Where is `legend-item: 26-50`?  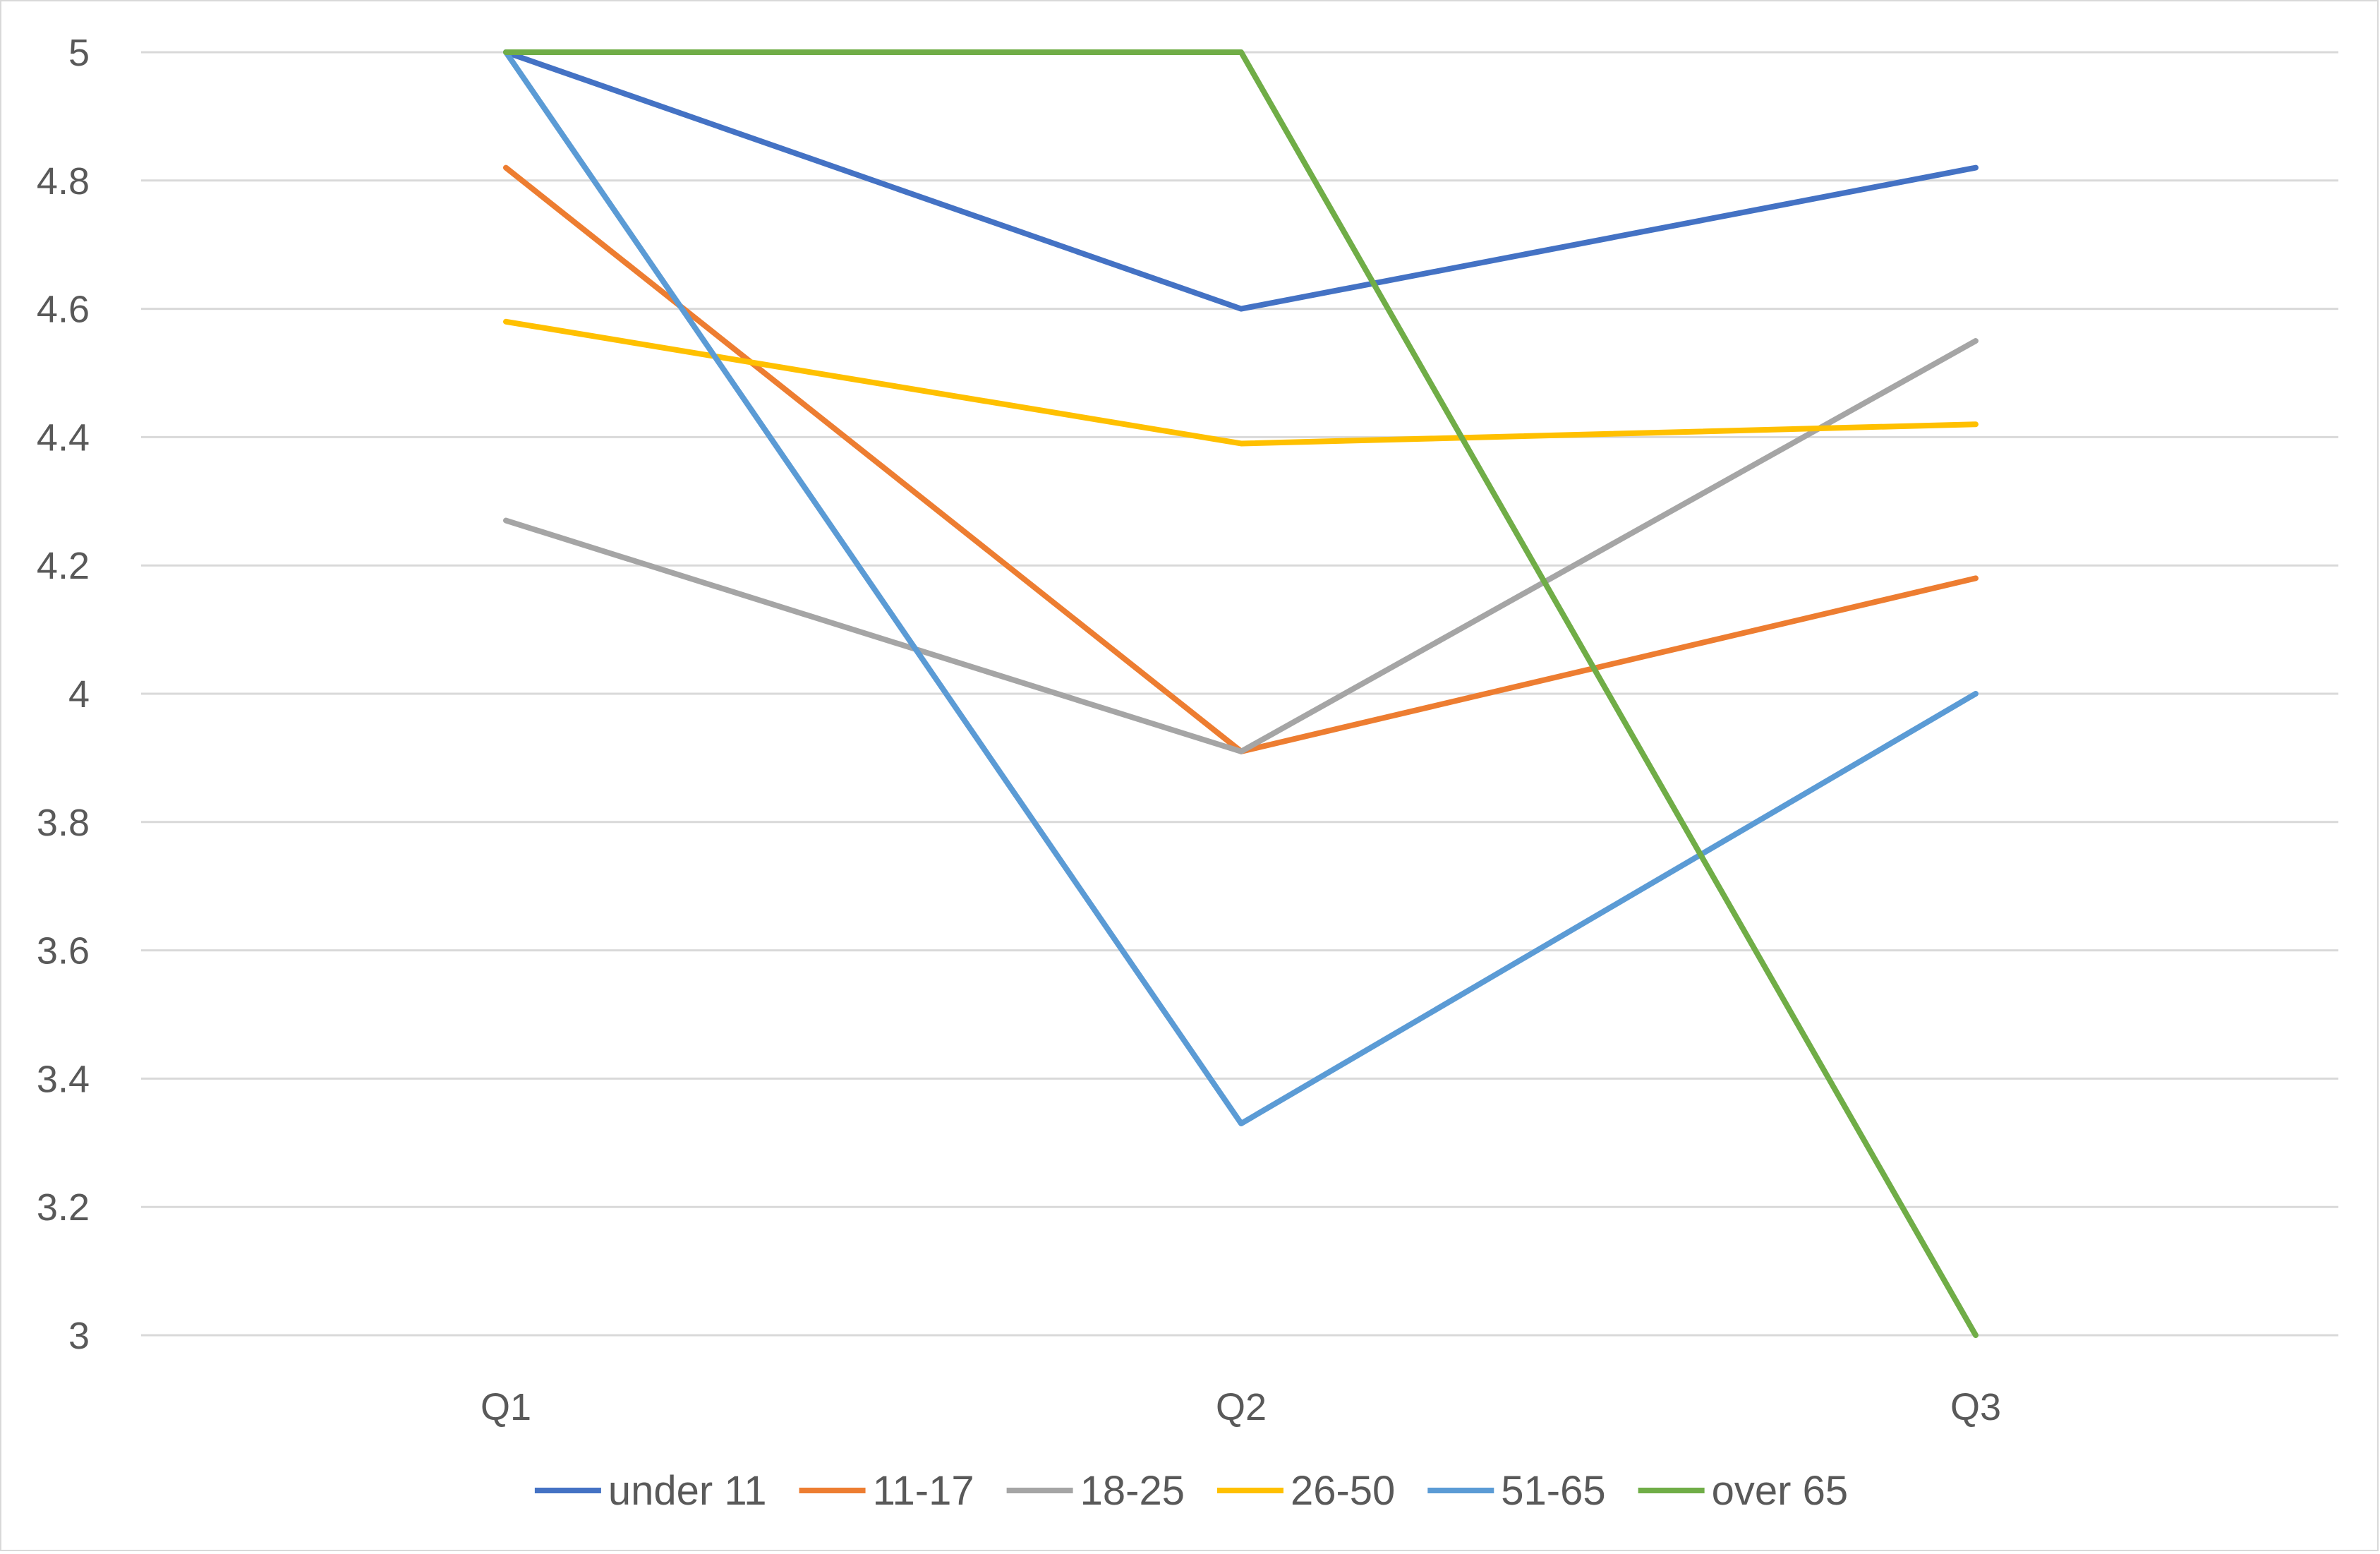 legend-item: 26-50 is located at coordinates (1306, 1491).